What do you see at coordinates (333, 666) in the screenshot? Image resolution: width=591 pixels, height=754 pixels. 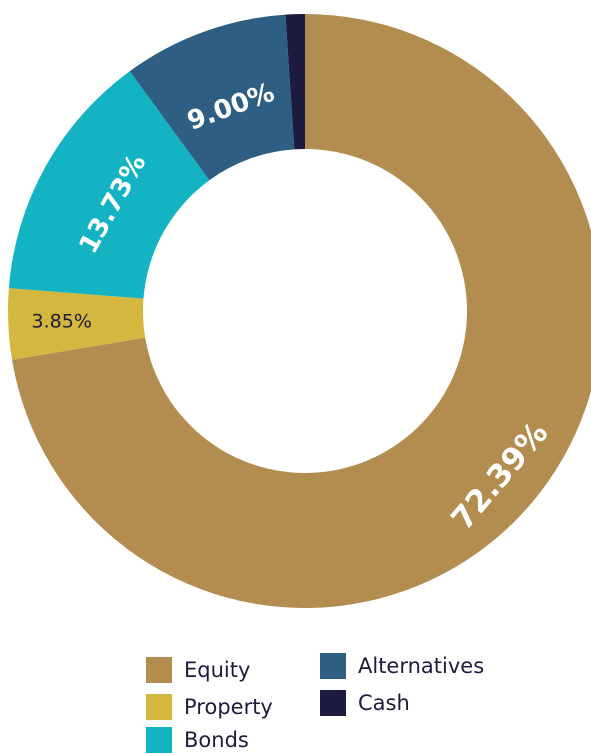 I see `legend-swatch-alternatives` at bounding box center [333, 666].